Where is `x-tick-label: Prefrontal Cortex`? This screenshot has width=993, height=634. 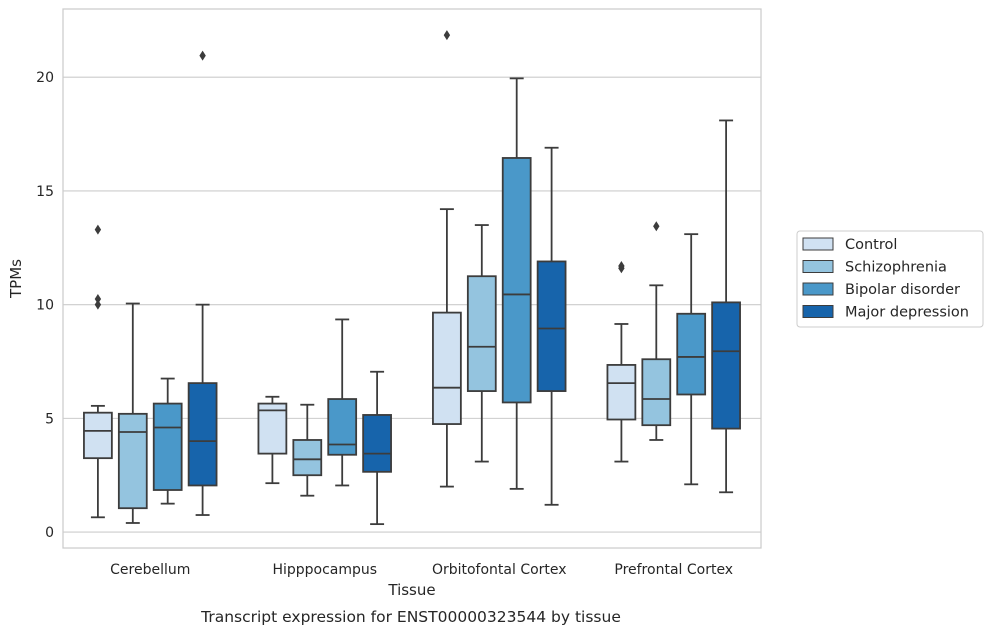
x-tick-label: Prefrontal Cortex is located at coordinates (673, 570).